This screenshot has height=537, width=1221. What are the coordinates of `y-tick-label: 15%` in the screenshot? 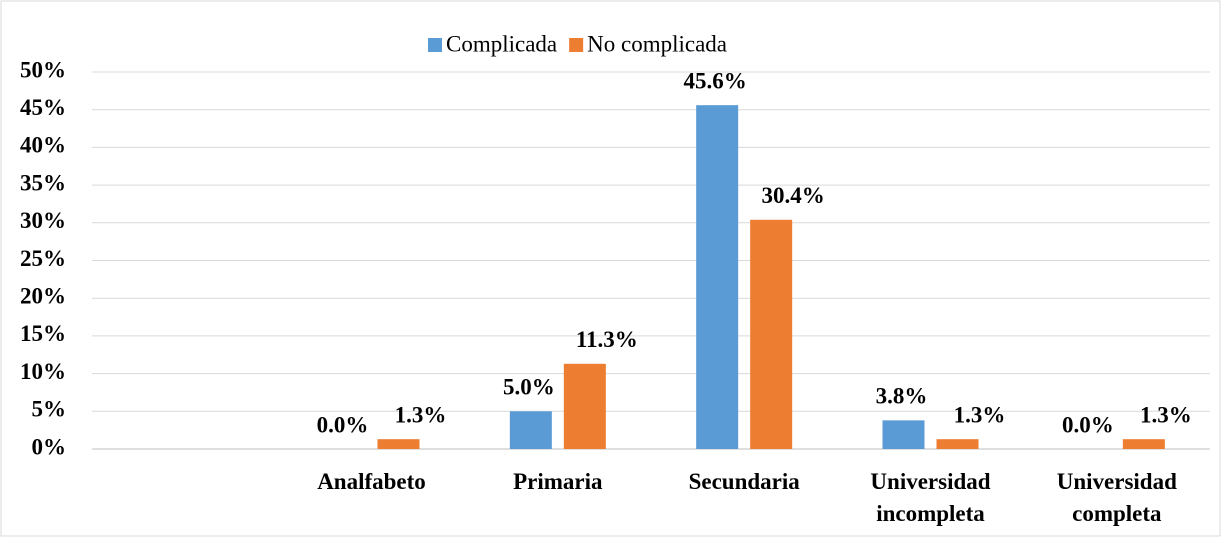 It's located at (43, 333).